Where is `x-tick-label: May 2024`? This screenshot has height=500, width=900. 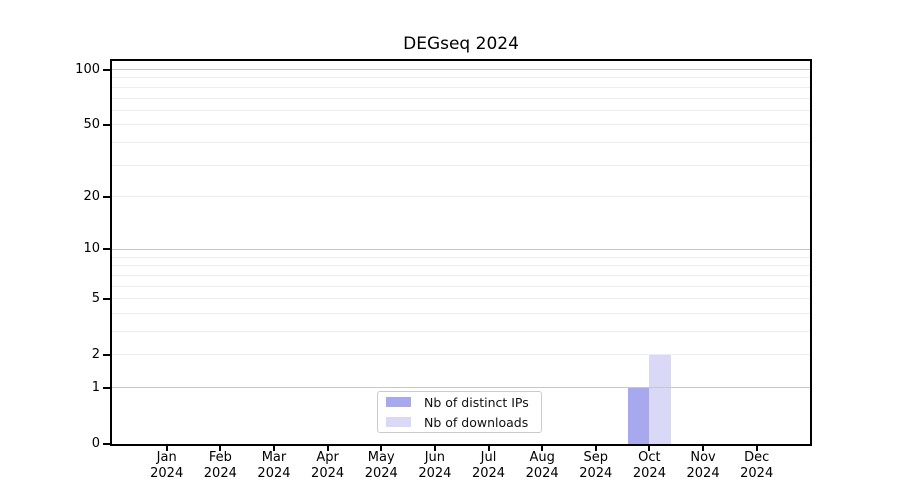
x-tick-label: May 2024 is located at coordinates (381, 465).